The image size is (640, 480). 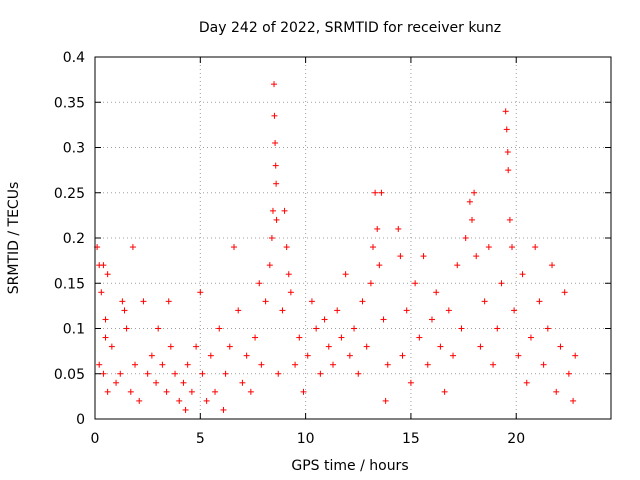 I want to click on x-tick-label: 10, so click(x=306, y=439).